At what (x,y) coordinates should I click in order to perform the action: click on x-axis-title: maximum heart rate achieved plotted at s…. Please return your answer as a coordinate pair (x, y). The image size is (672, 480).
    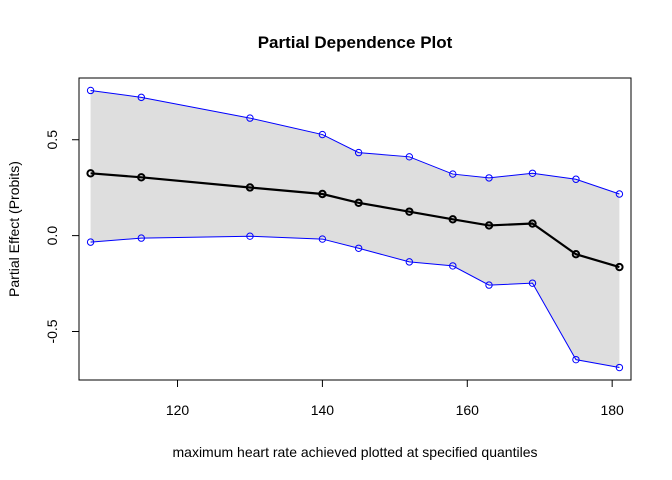
    Looking at the image, I should click on (355, 452).